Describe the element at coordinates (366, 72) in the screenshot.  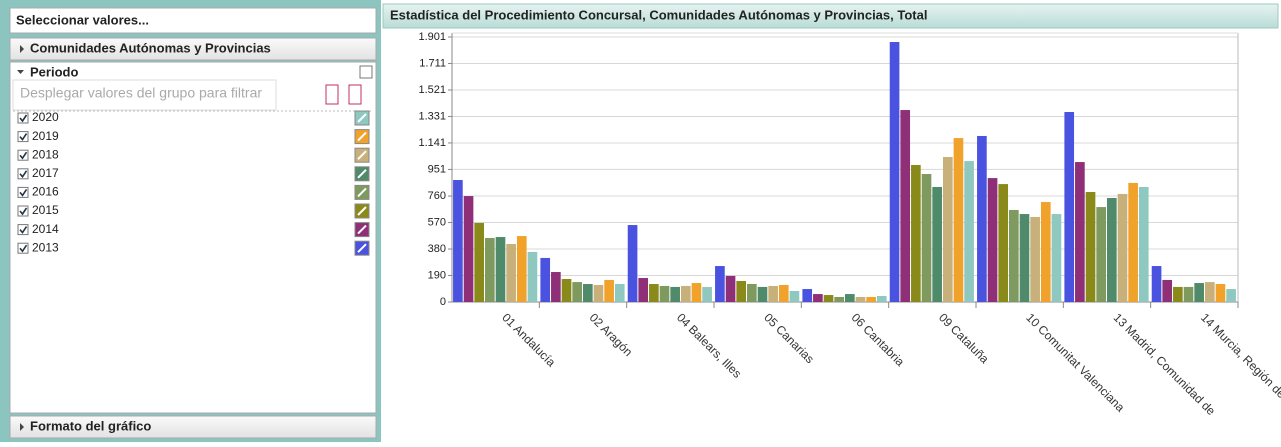
I see `chart-icon` at that location.